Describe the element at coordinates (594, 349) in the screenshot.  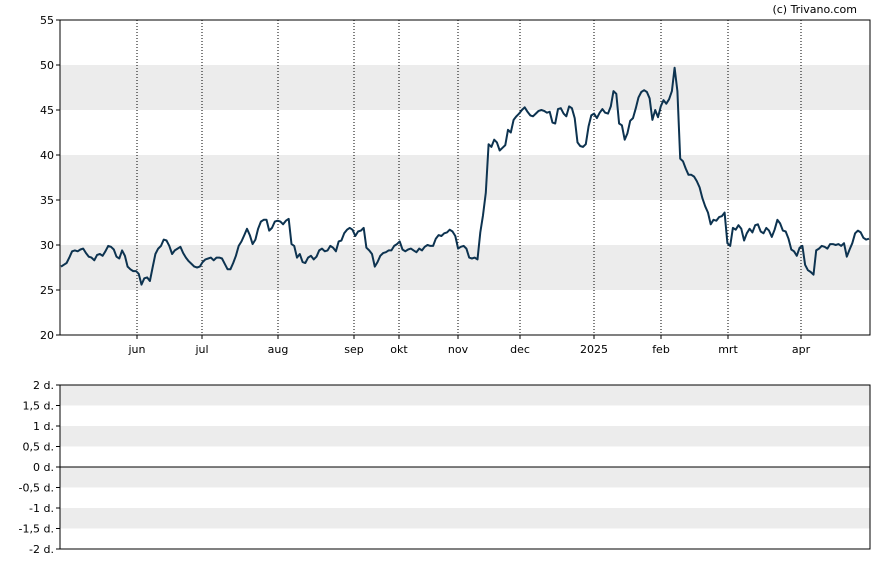
I see `price-x-tick-label: 2025` at that location.